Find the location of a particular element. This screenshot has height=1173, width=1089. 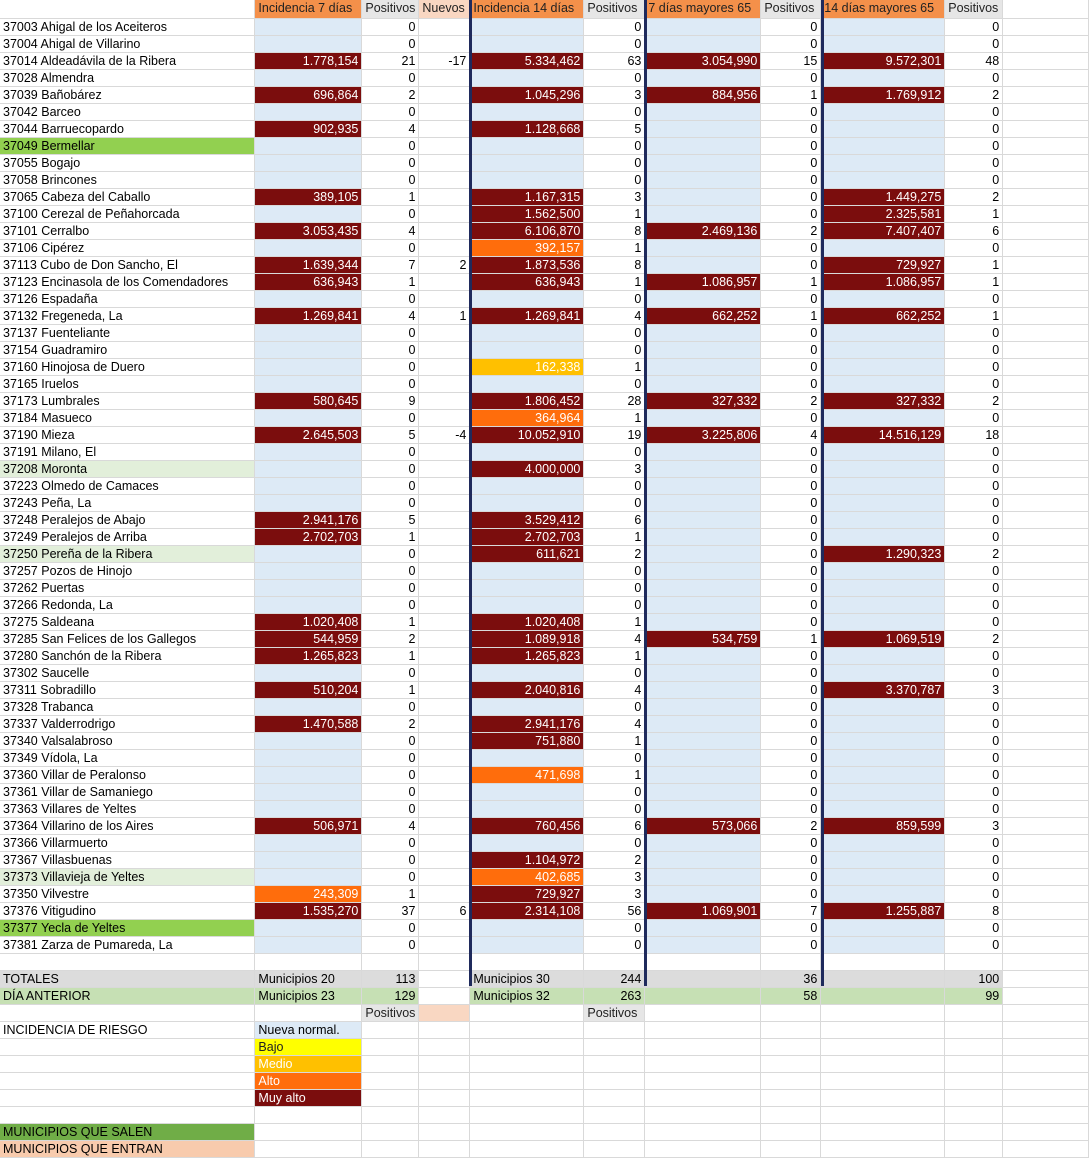

header-positivos-mayores-7: Positivos is located at coordinates (791, 9).